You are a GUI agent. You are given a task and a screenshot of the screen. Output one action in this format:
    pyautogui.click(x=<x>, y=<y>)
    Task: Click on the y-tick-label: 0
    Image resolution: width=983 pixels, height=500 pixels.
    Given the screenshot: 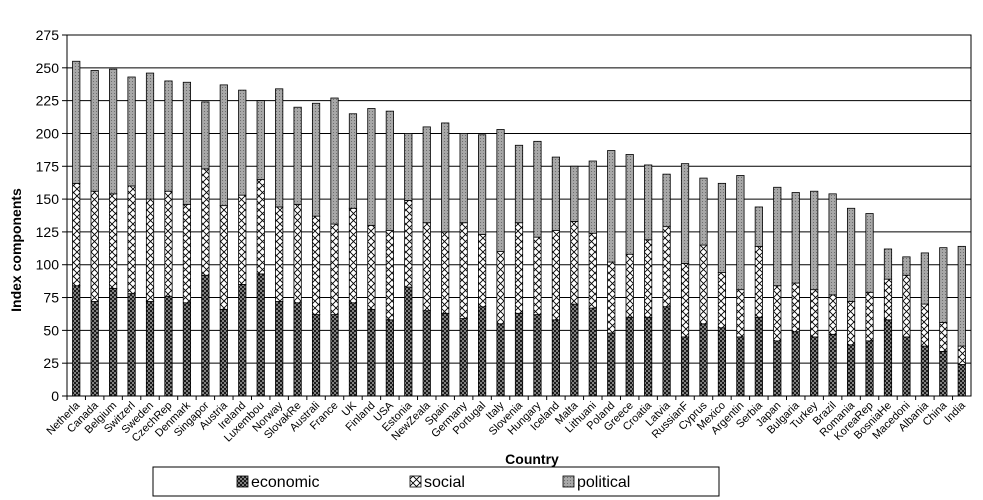 What is the action you would take?
    pyautogui.click(x=55, y=396)
    